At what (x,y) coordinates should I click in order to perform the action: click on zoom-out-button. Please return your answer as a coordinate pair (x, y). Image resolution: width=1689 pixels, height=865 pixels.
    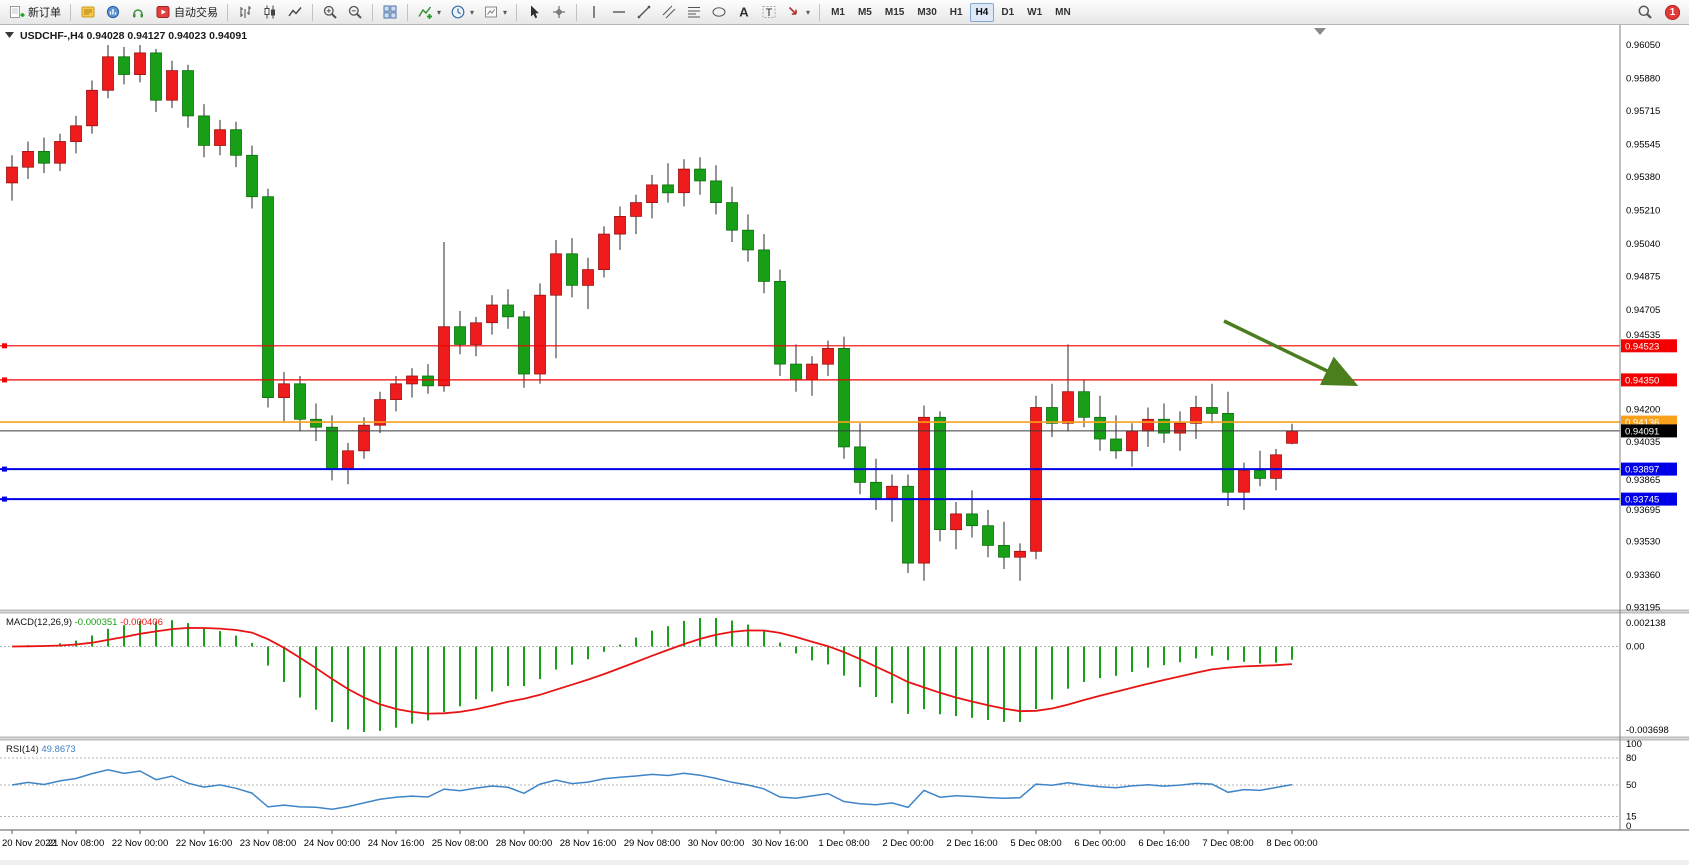
    Looking at the image, I should click on (355, 12).